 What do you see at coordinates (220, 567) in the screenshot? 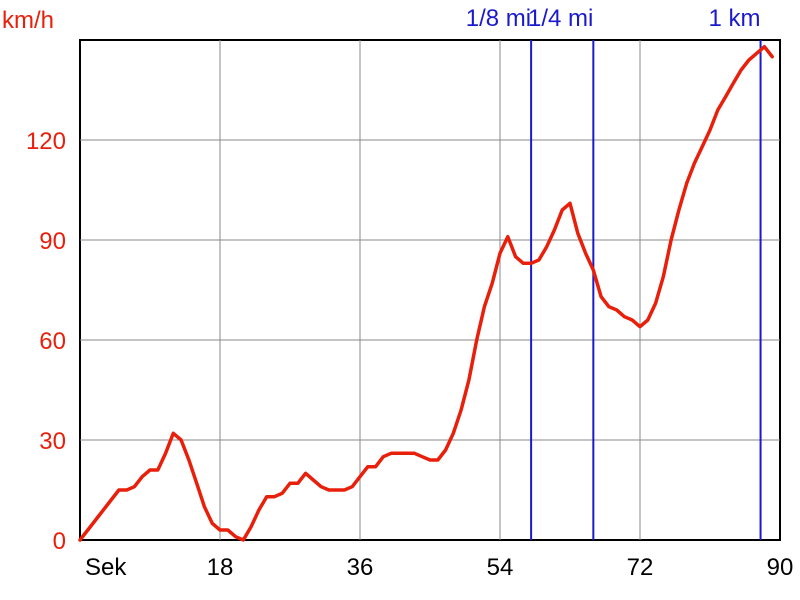
I see `x-tick-label: 18` at bounding box center [220, 567].